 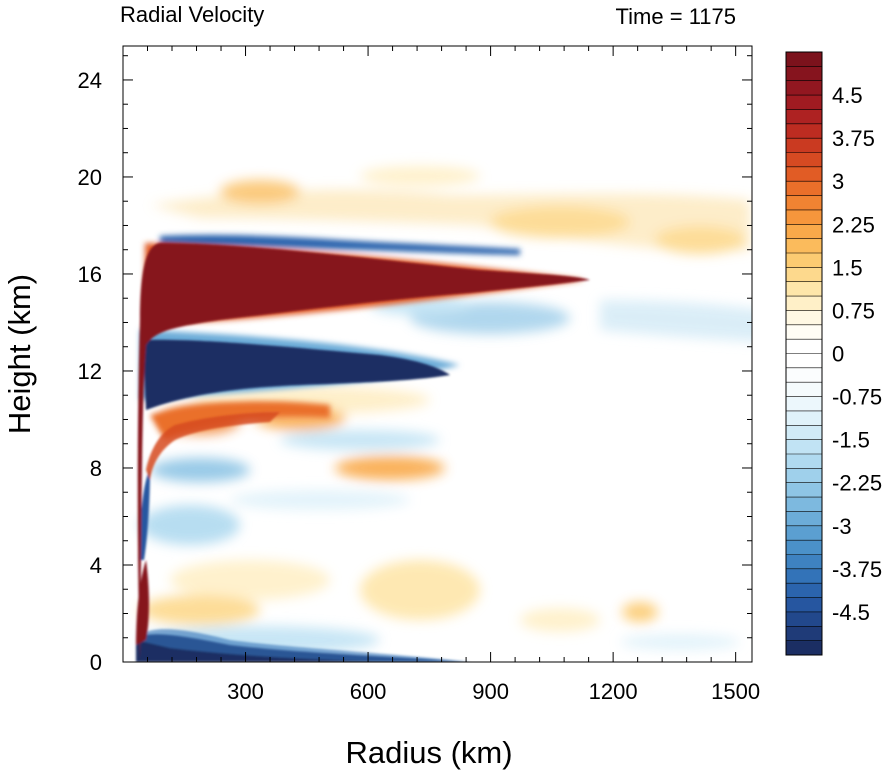 What do you see at coordinates (735, 691) in the screenshot?
I see `x-tick-label: 1500` at bounding box center [735, 691].